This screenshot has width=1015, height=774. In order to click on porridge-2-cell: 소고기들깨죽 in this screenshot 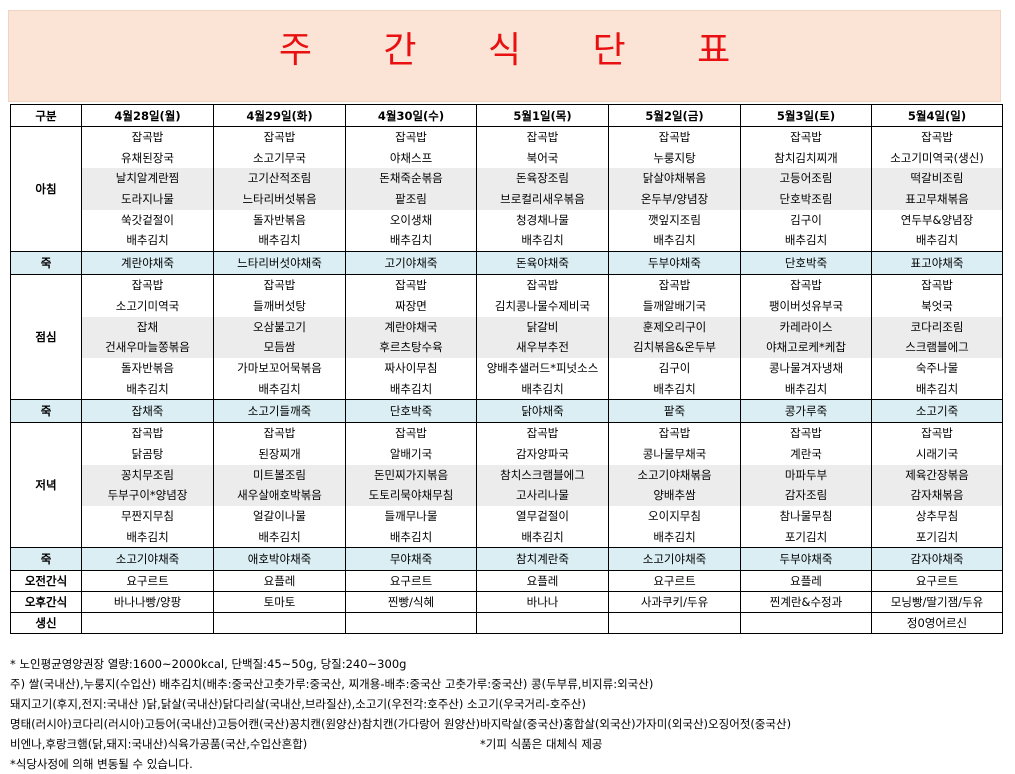, I will do `click(279, 411)`.